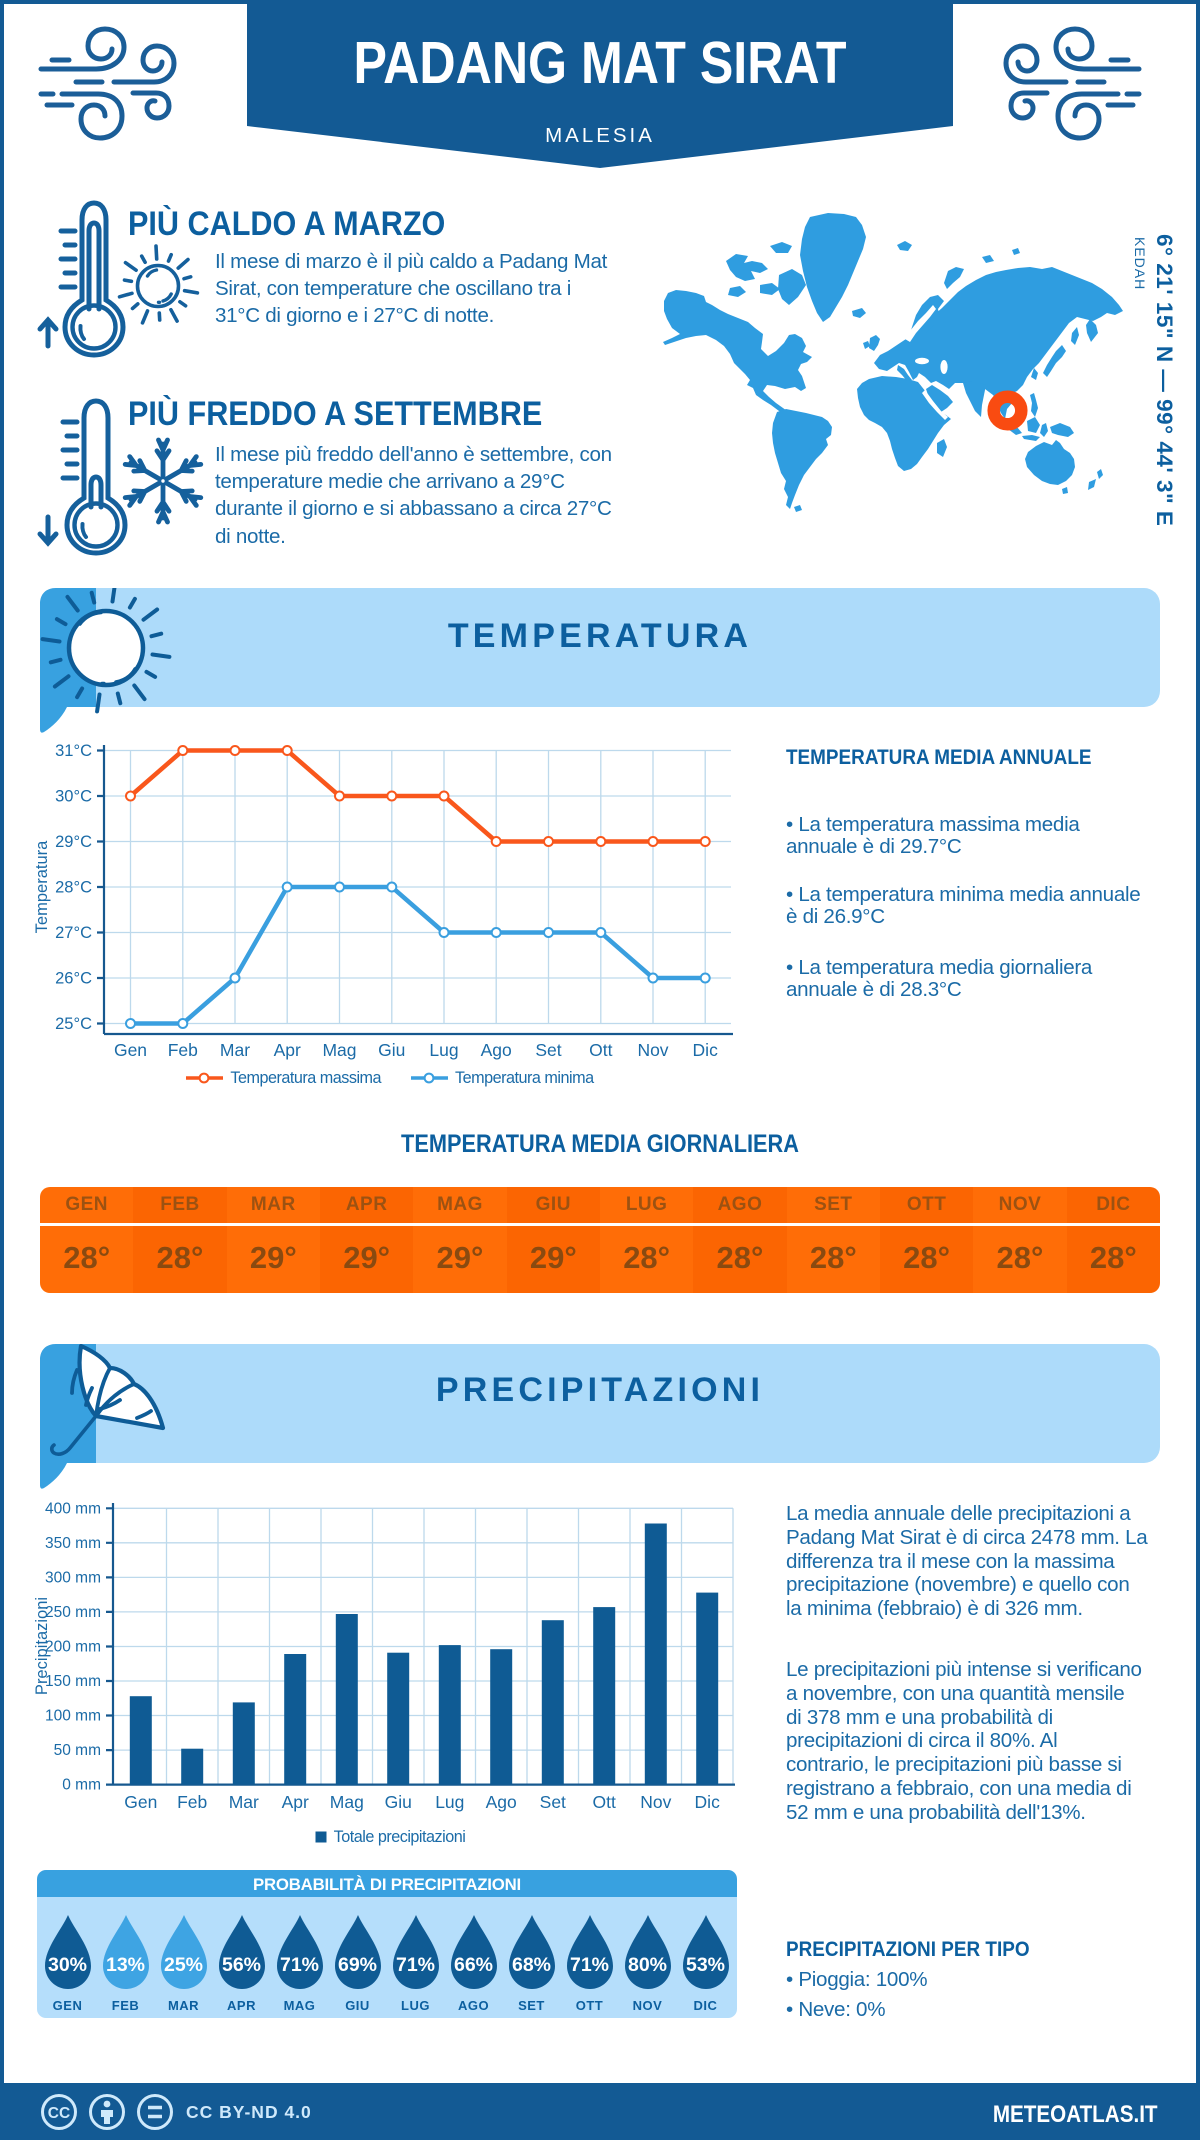 This screenshot has width=1200, height=2140. What do you see at coordinates (81, 1785) in the screenshot?
I see `svg-text: 0 mm` at bounding box center [81, 1785].